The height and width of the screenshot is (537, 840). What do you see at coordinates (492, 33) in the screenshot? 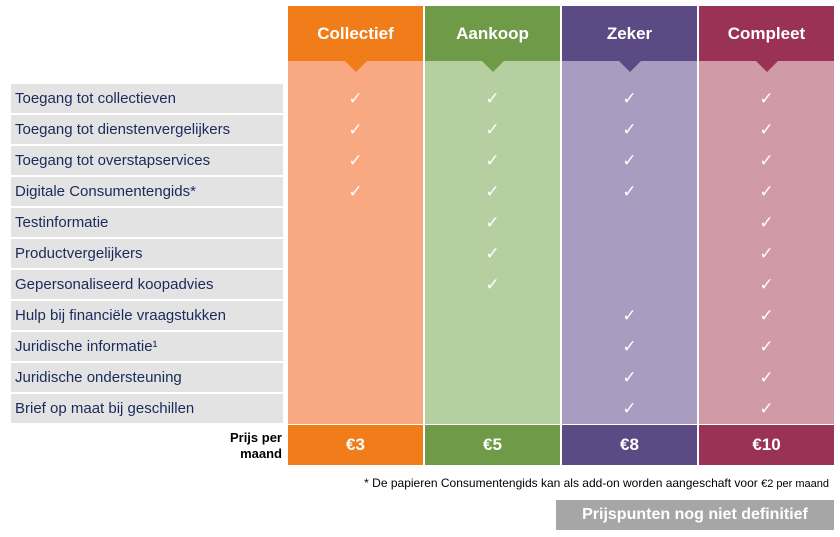
I see `plan-header-aankoop: Aankoop` at bounding box center [492, 33].